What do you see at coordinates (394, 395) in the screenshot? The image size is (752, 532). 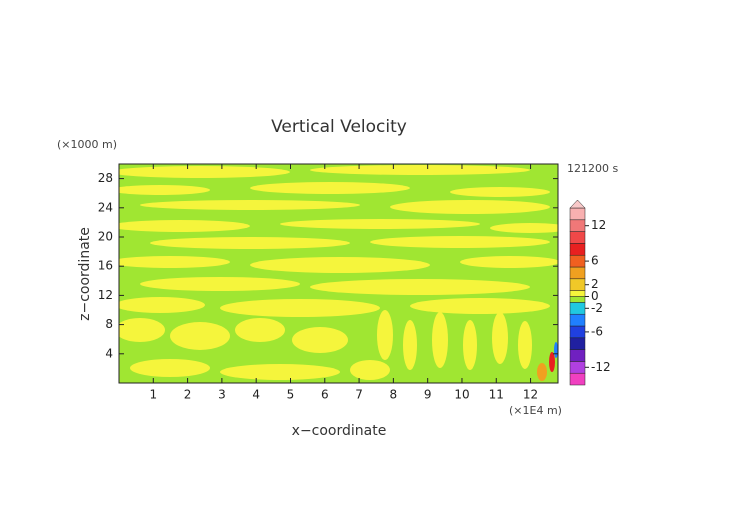 I see `x-tick-label: 8` at bounding box center [394, 395].